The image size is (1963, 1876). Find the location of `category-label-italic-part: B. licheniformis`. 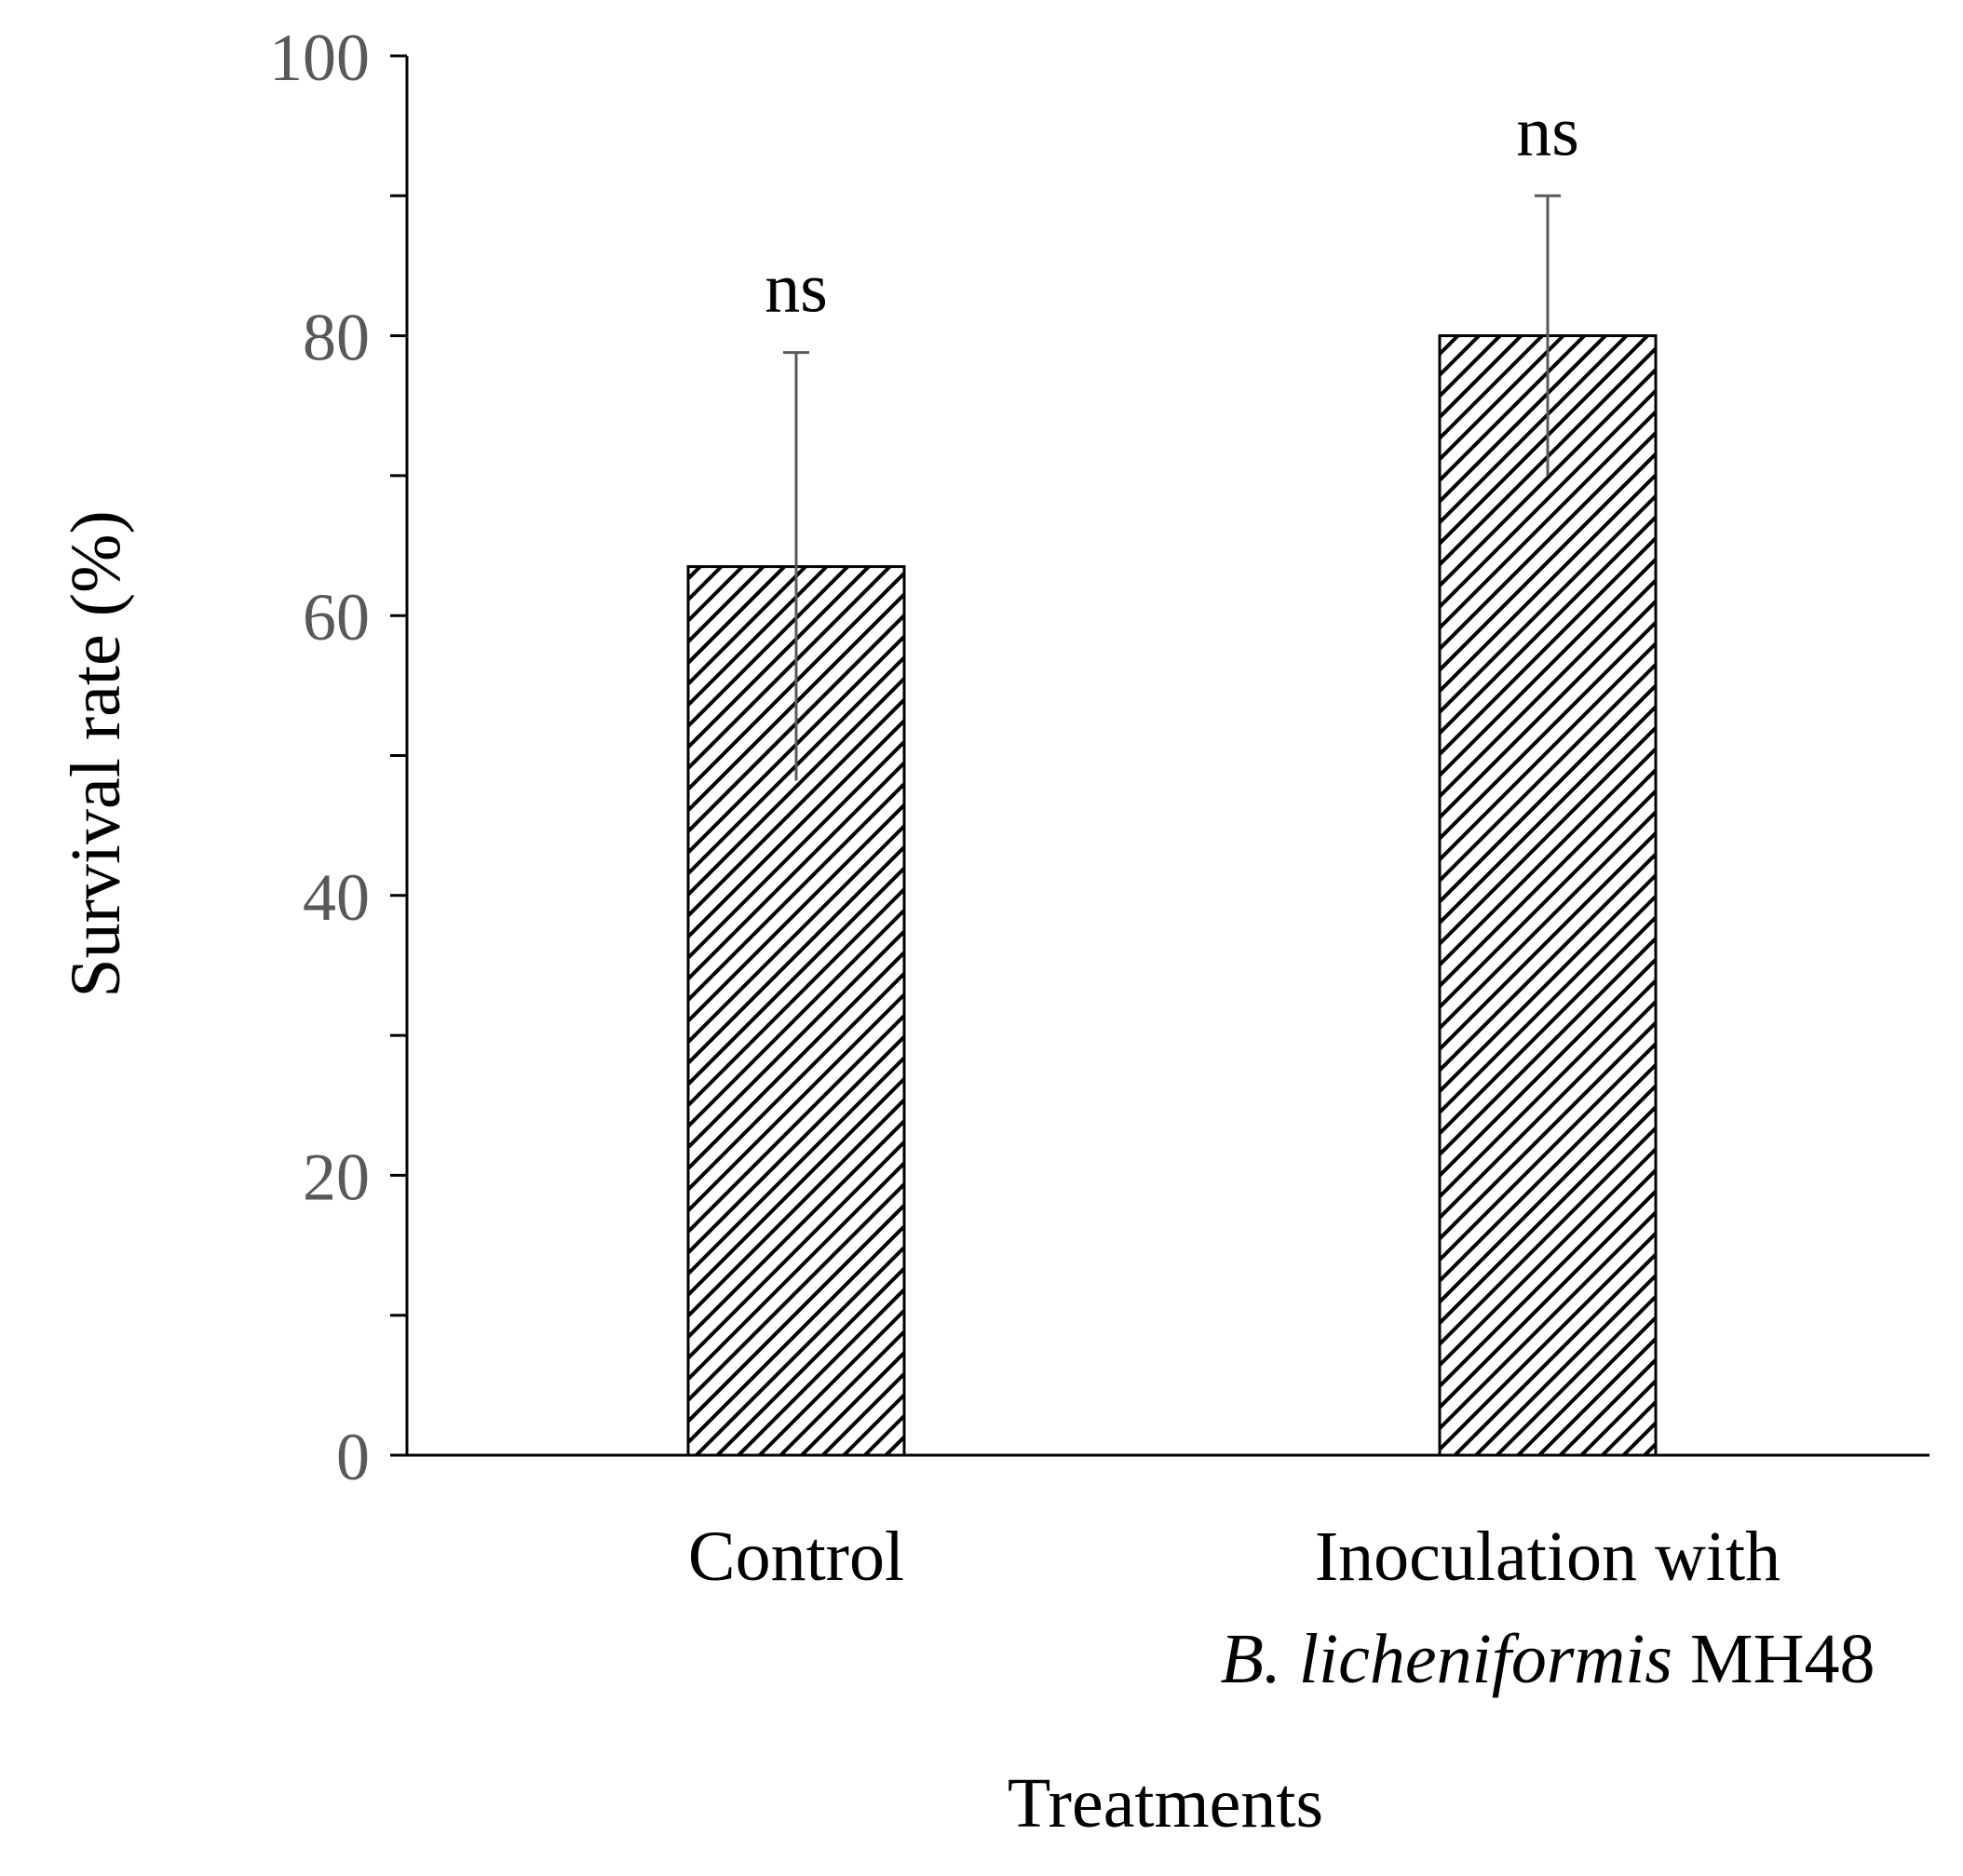

category-label-italic-part: B. licheniformis is located at coordinates (1447, 1659).